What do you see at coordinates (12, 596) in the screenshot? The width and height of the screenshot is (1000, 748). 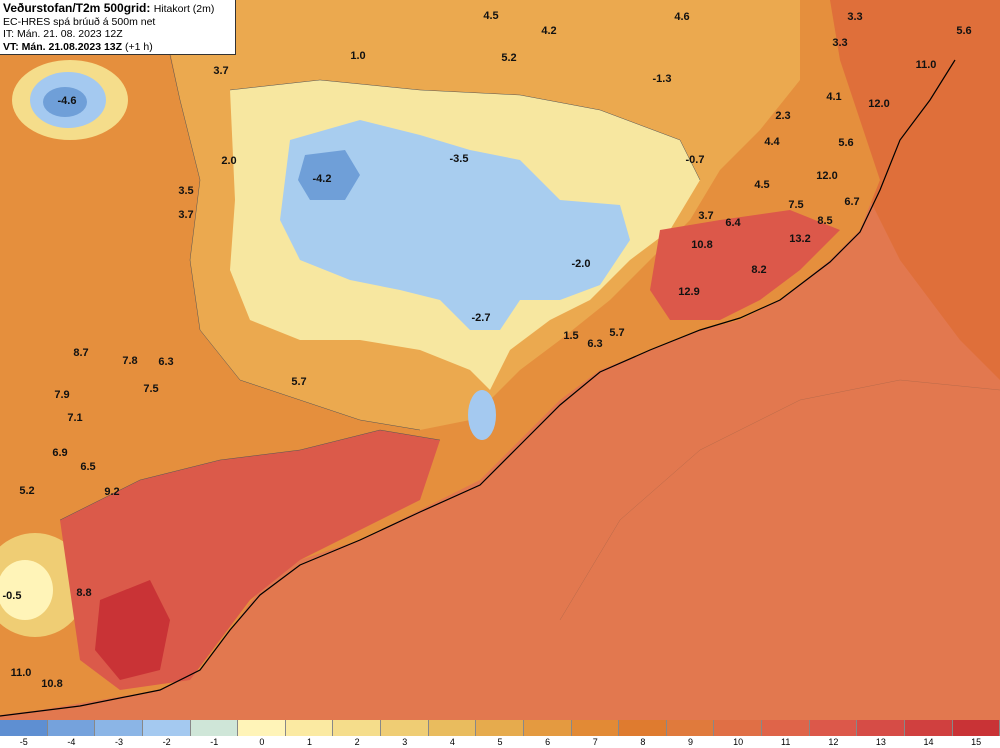 I see `temperature-label: -0.5` at bounding box center [12, 596].